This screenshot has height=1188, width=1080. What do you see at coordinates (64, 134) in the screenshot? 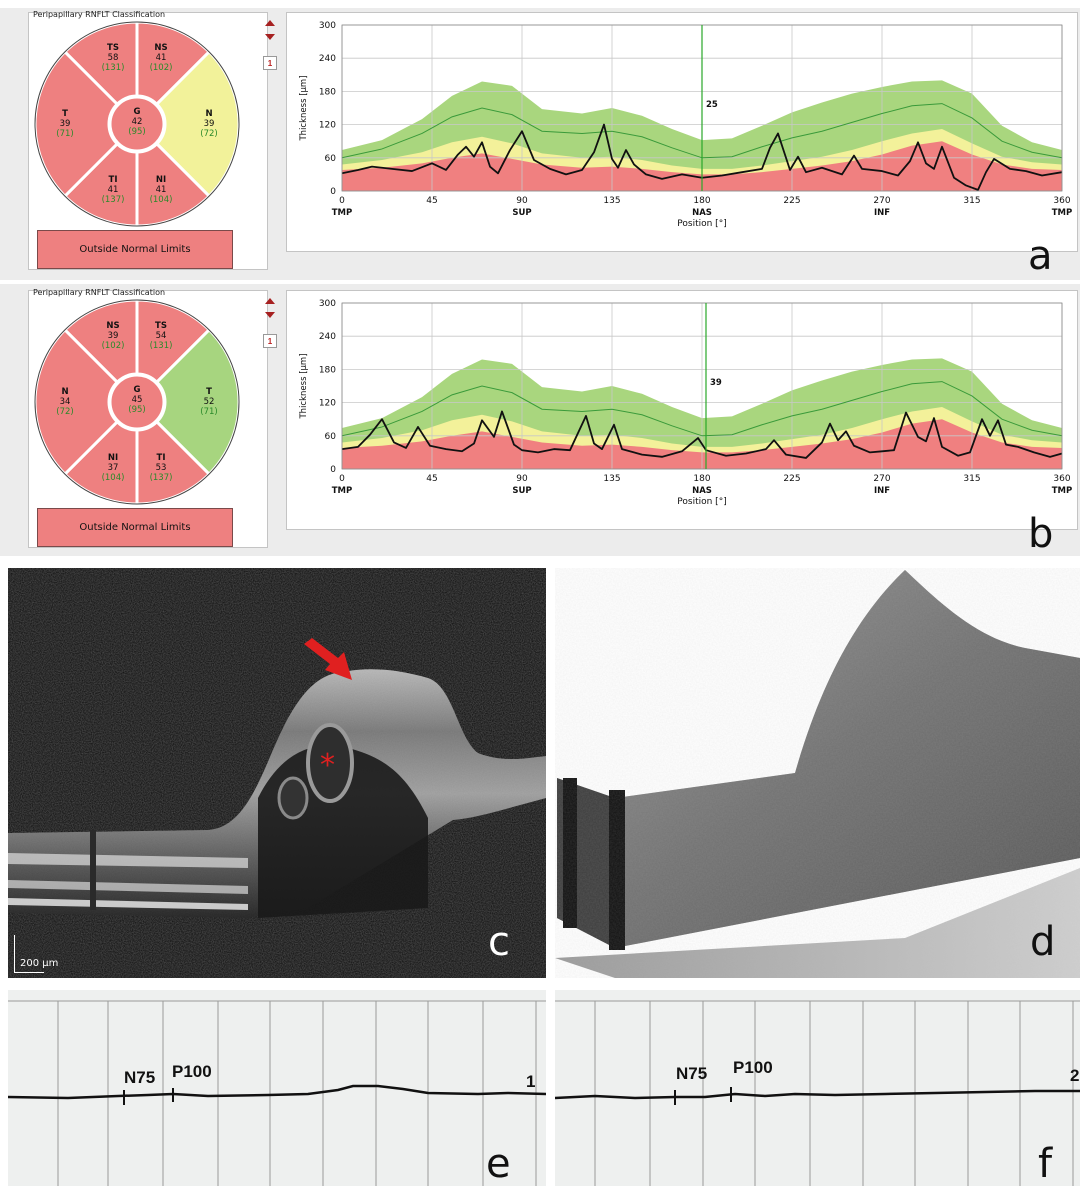
I see `sector-left-normal: (71)` at bounding box center [64, 134].